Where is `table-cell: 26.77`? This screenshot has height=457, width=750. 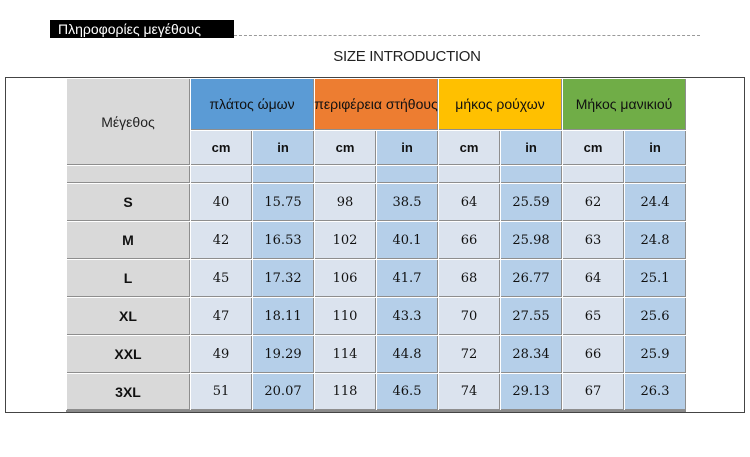 table-cell: 26.77 is located at coordinates (531, 278).